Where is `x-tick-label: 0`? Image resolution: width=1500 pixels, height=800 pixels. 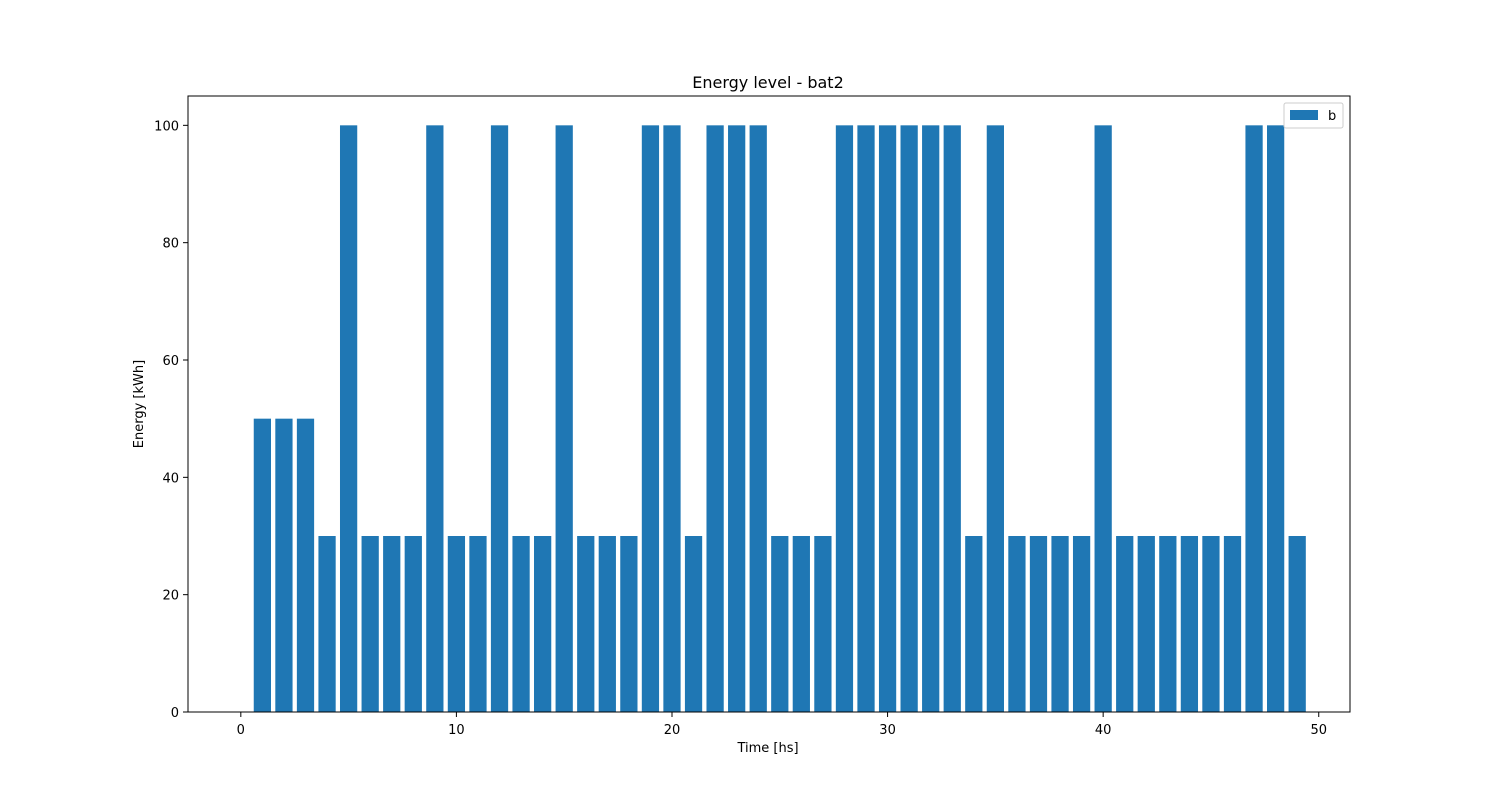 x-tick-label: 0 is located at coordinates (241, 730).